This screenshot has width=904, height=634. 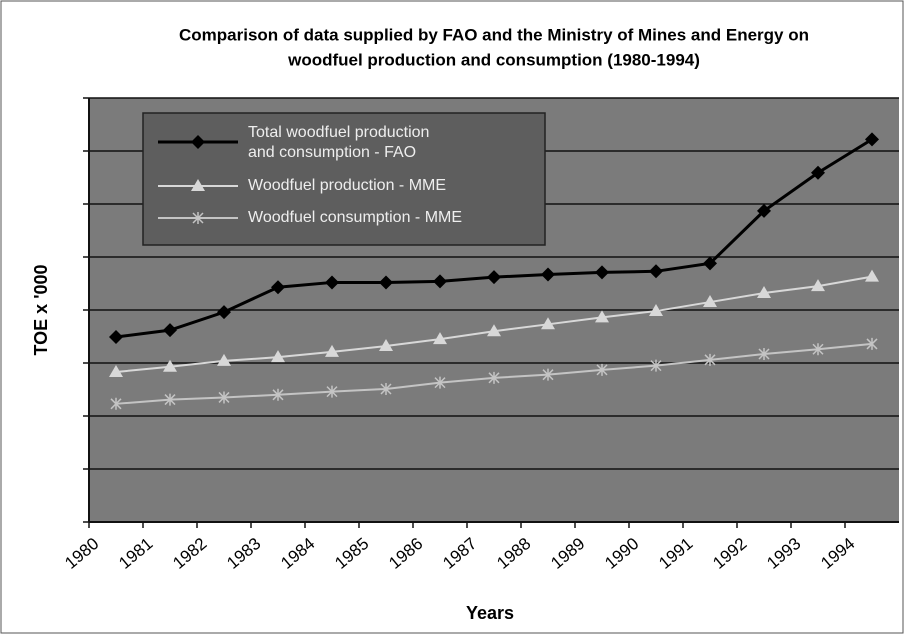 What do you see at coordinates (347, 185) in the screenshot?
I see `legend-label: Woodfuel production - MME` at bounding box center [347, 185].